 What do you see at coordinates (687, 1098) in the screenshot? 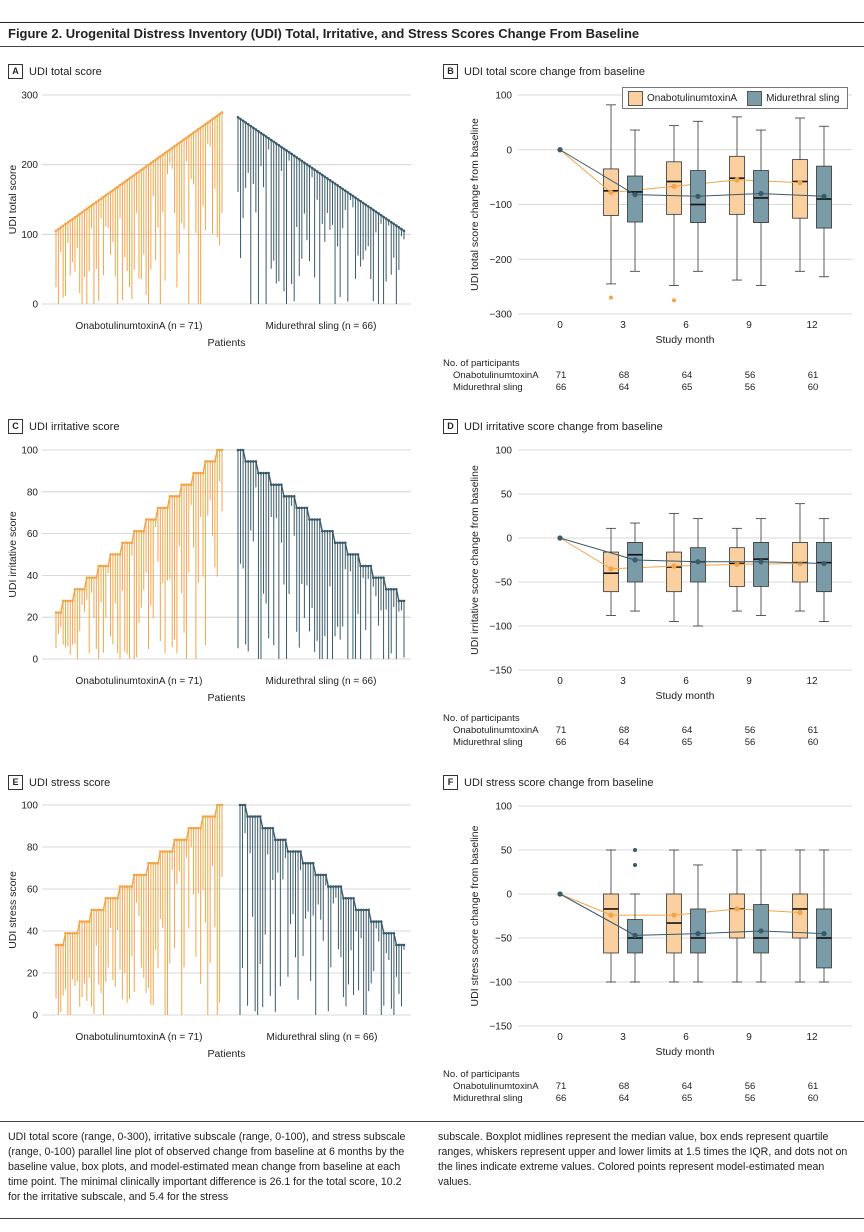
I see `participants-cell: 65` at bounding box center [687, 1098].